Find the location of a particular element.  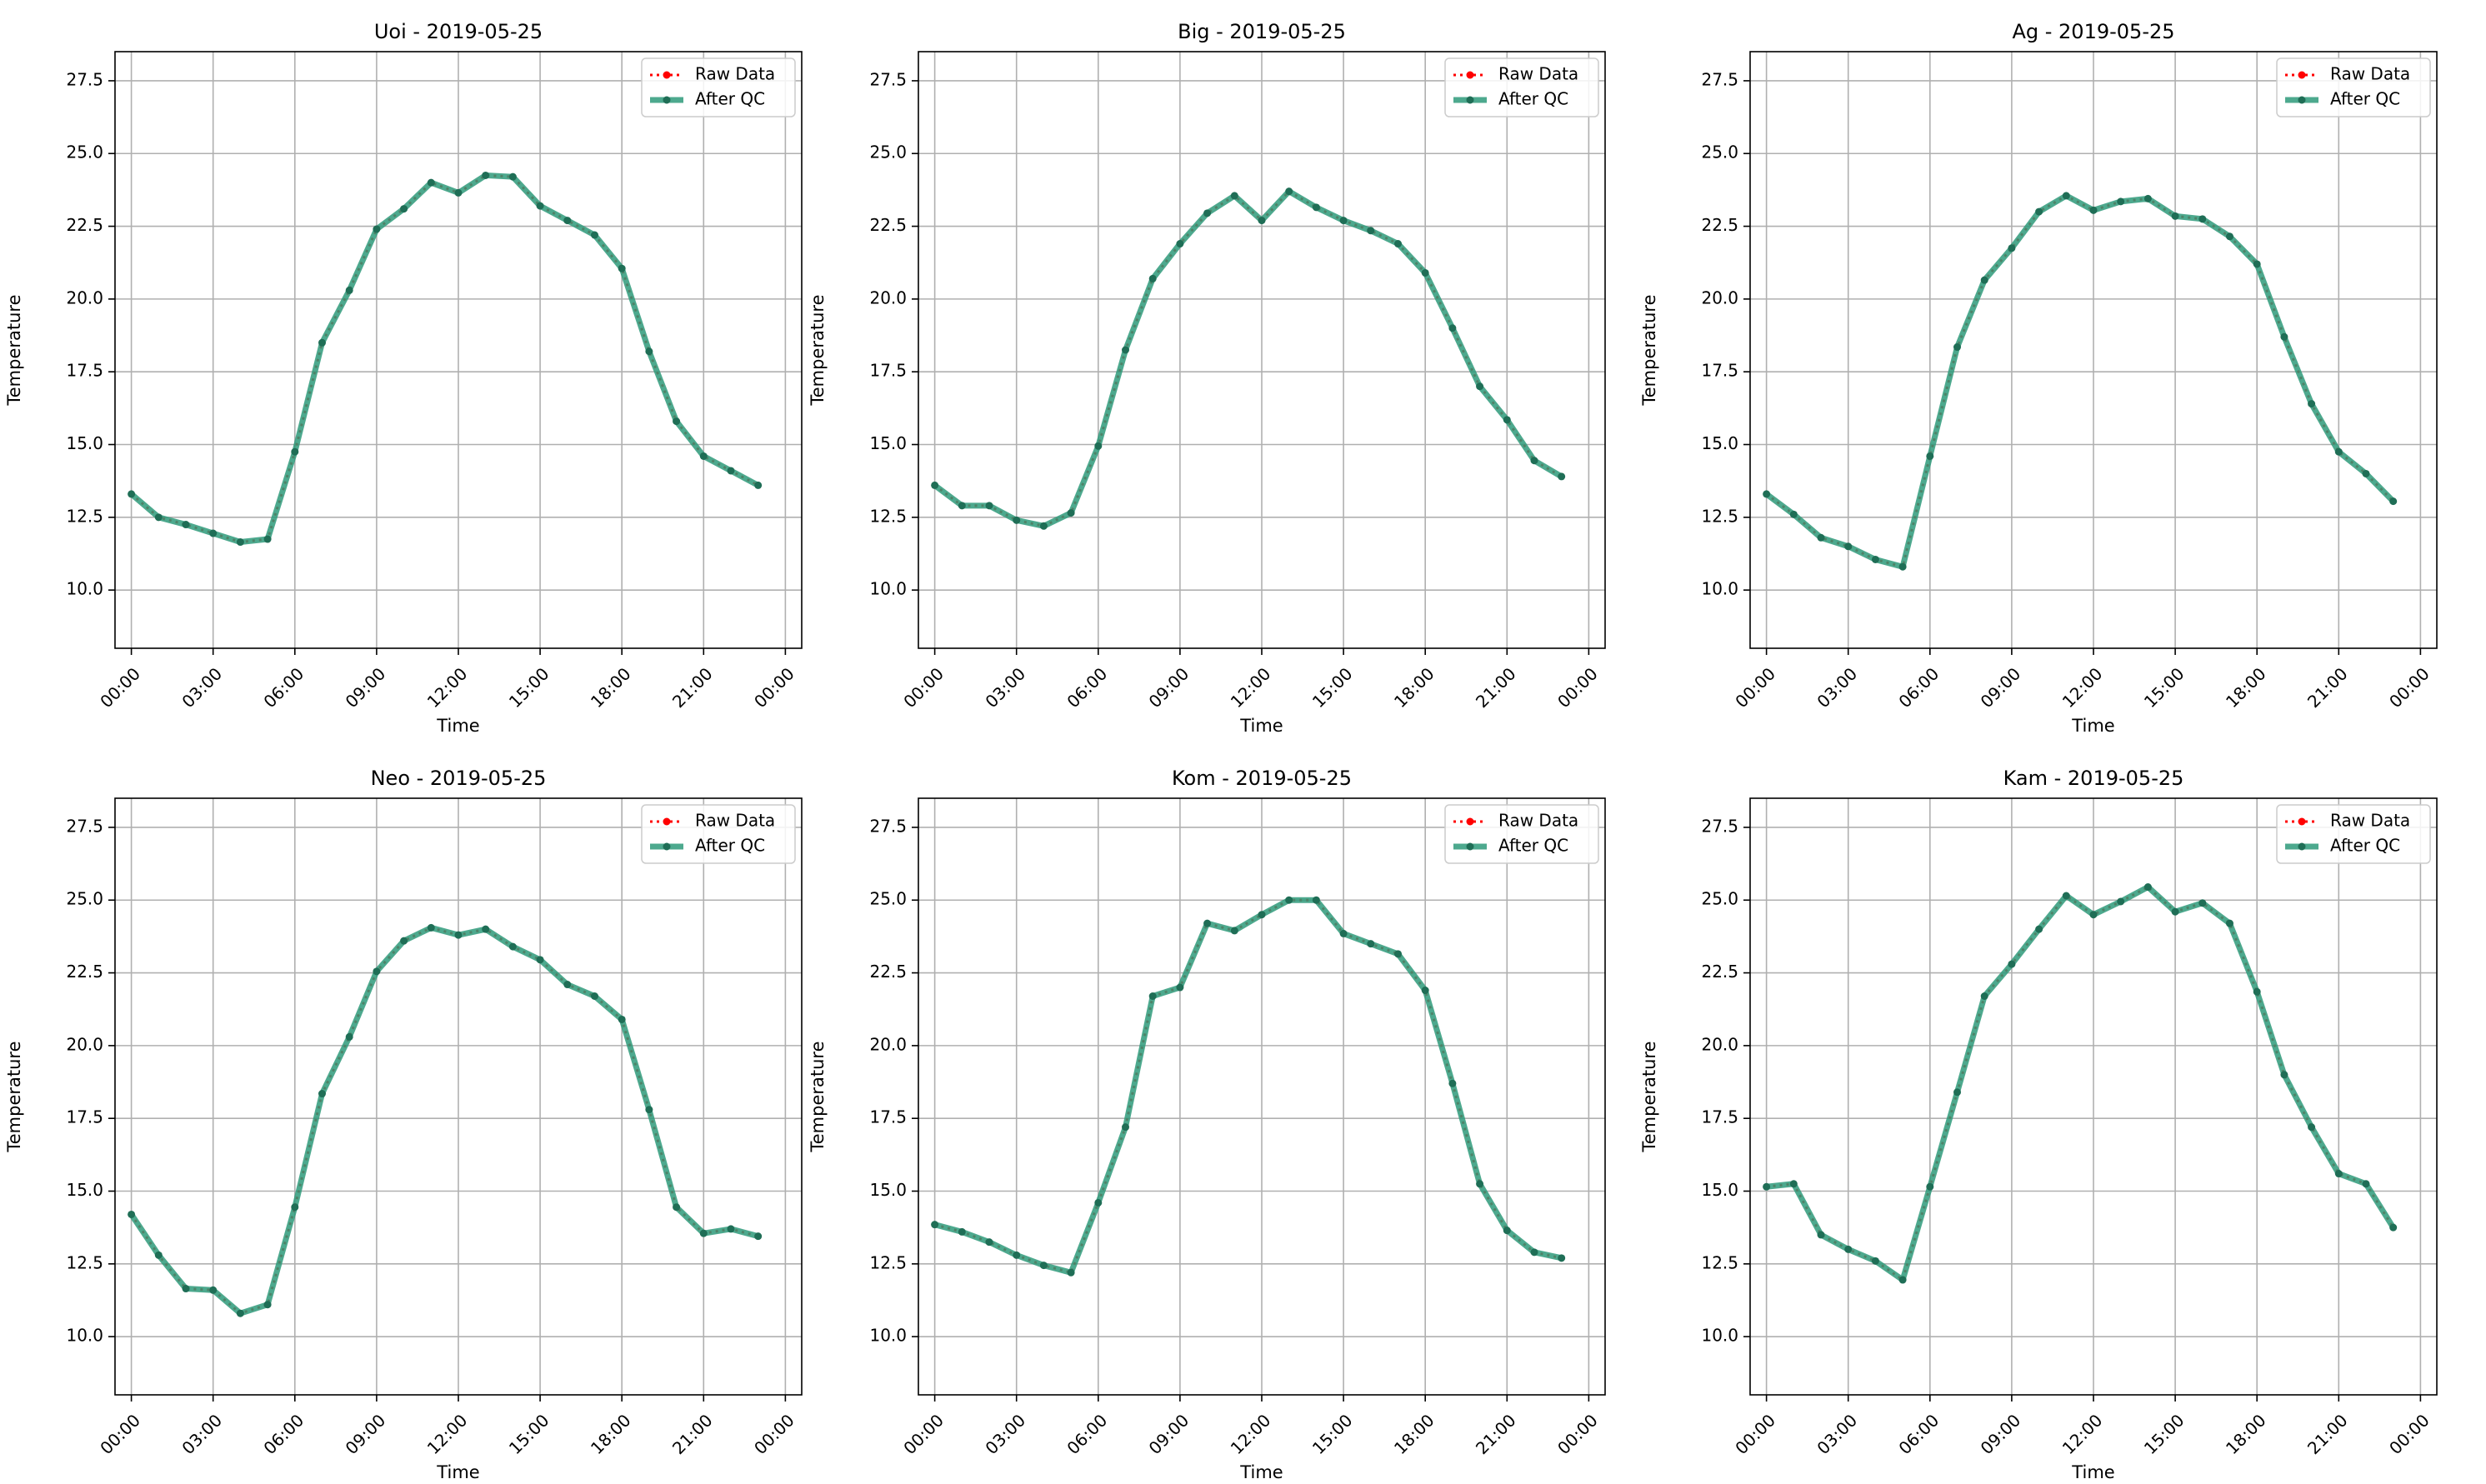

subplot-title: Kom - 2019-05-25 is located at coordinates (1262, 778).